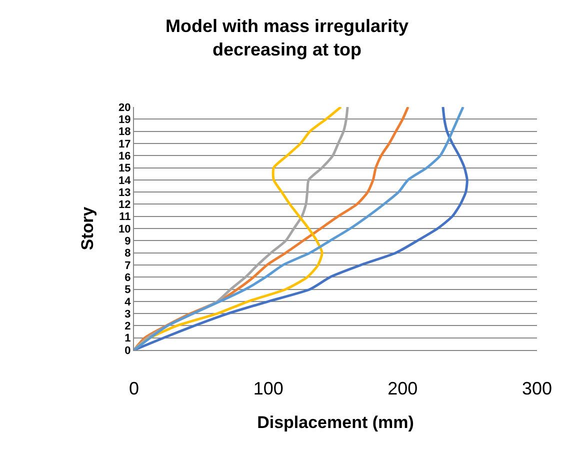  Describe the element at coordinates (127, 314) in the screenshot. I see `y-tick-label: 3` at that location.